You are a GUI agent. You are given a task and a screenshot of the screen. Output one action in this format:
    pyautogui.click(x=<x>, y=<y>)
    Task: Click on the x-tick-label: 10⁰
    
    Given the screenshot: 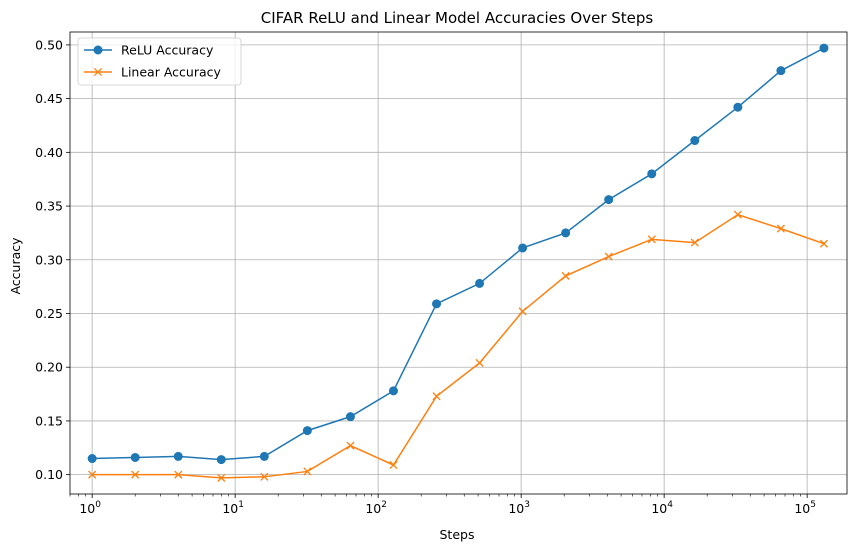 What is the action you would take?
    pyautogui.click(x=90, y=508)
    